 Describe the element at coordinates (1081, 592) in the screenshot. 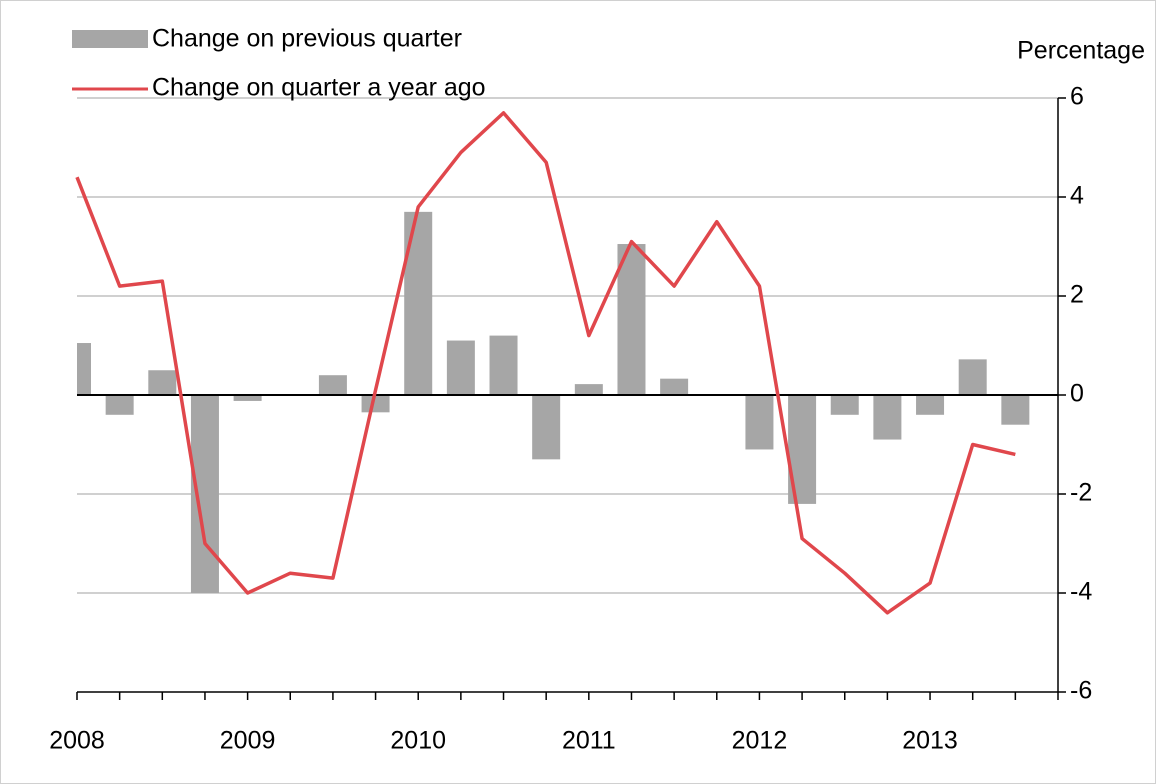

I see `y-tick-label: -4` at that location.